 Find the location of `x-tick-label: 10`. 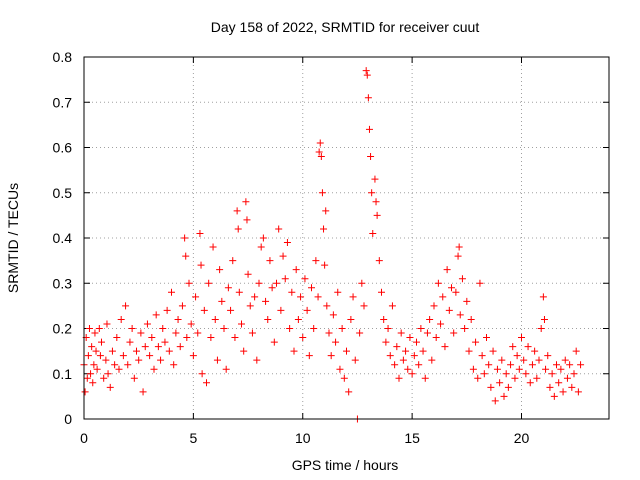

x-tick-label: 10 is located at coordinates (303, 438).